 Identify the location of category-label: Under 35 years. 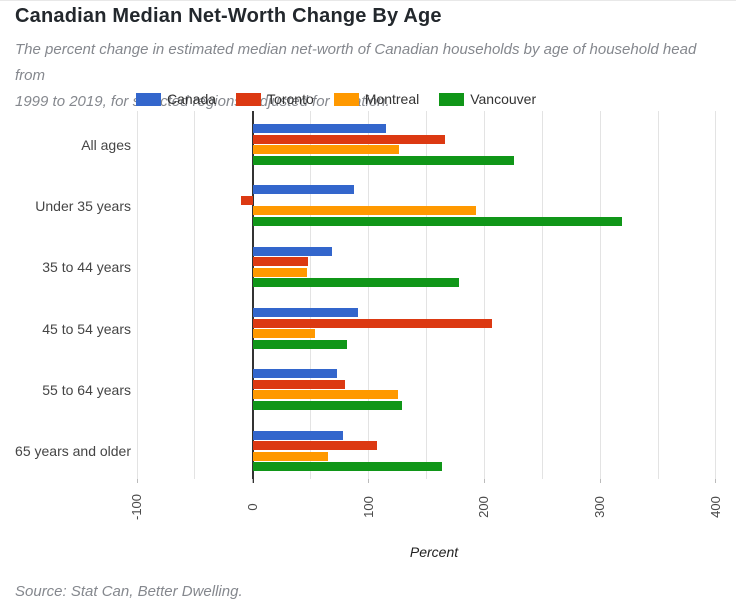
(83, 205).